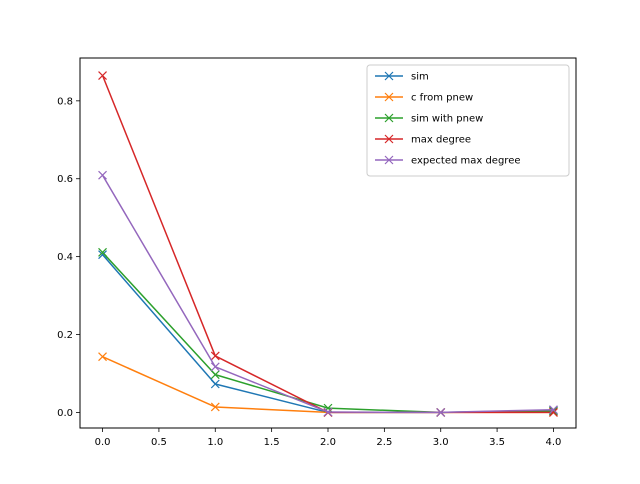 The image size is (640, 484). What do you see at coordinates (497, 442) in the screenshot?
I see `x-tick-label: 3.5` at bounding box center [497, 442].